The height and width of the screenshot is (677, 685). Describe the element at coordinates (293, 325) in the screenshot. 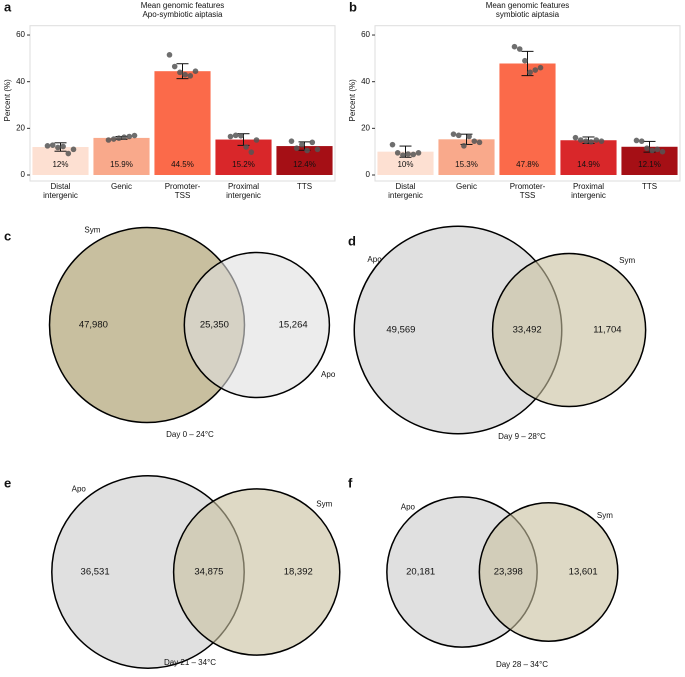

I see `venn-count: 15,264` at that location.